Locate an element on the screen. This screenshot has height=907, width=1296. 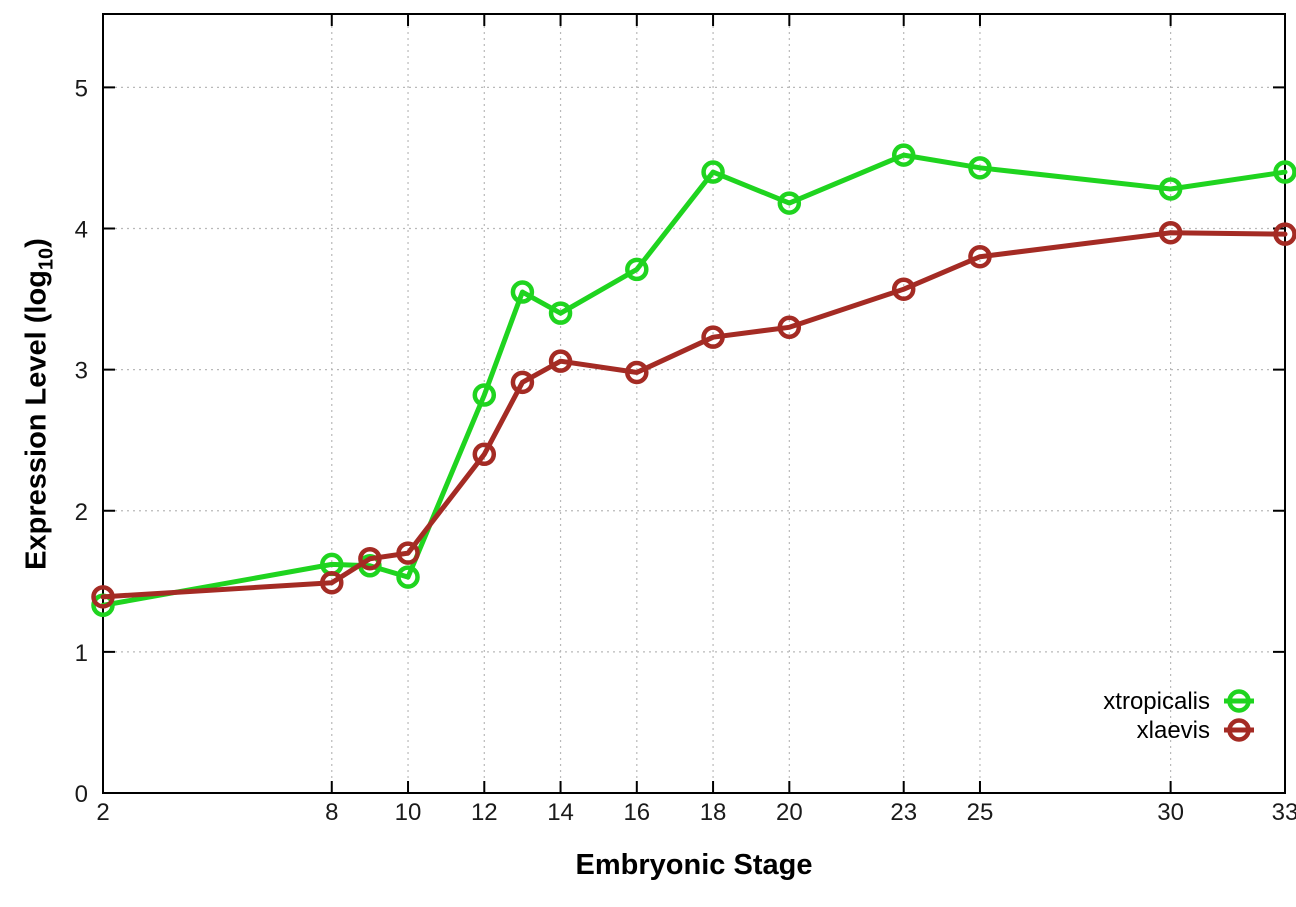
y-tick-label: 1 is located at coordinates (81, 653).